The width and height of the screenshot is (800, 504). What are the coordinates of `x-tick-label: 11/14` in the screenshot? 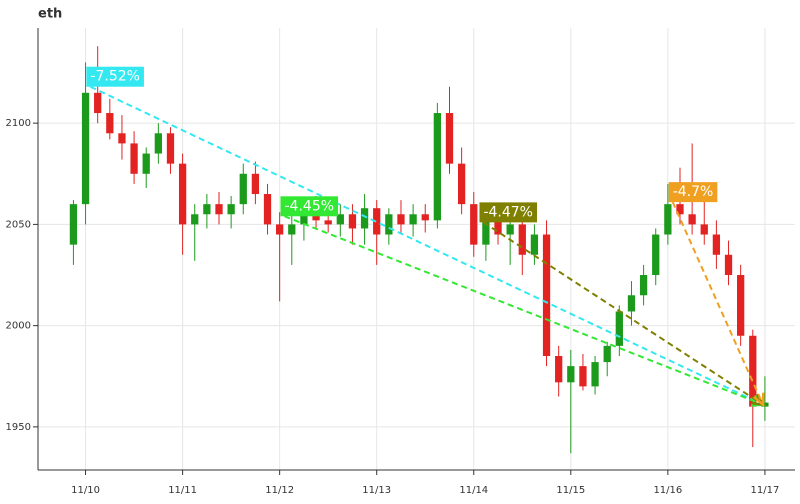 It's located at (473, 490).